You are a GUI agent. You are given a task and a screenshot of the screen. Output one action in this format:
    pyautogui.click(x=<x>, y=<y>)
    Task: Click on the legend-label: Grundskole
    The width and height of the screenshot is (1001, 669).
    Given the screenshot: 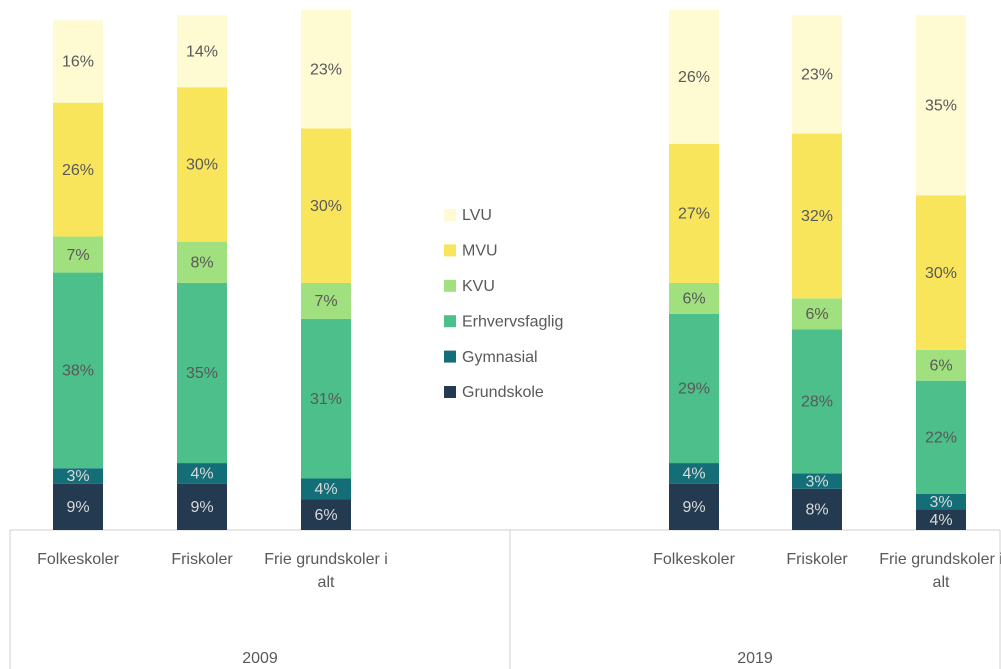 What is the action you would take?
    pyautogui.click(x=503, y=392)
    